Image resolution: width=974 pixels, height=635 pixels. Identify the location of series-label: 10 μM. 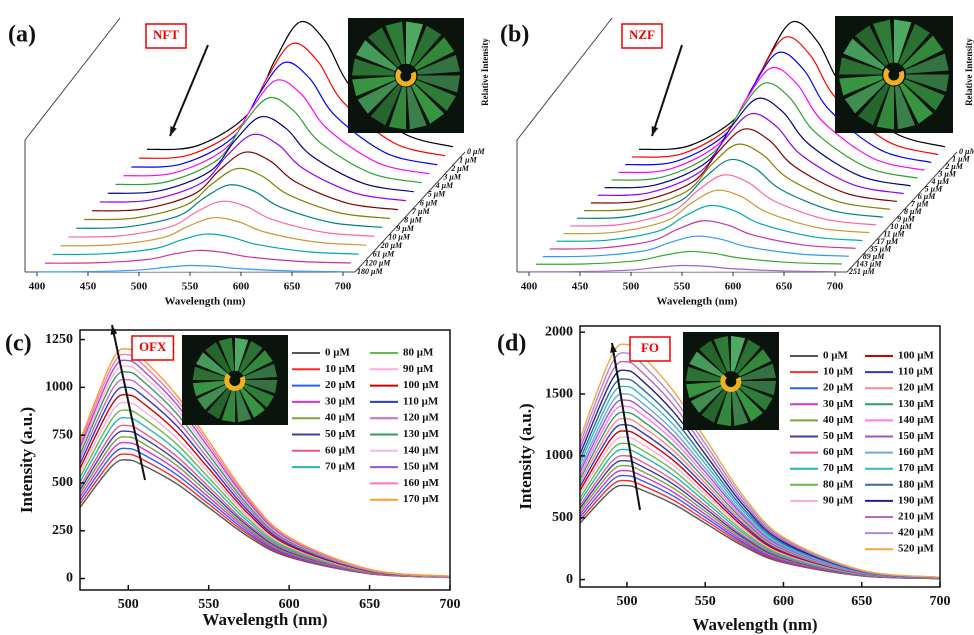
(399, 237).